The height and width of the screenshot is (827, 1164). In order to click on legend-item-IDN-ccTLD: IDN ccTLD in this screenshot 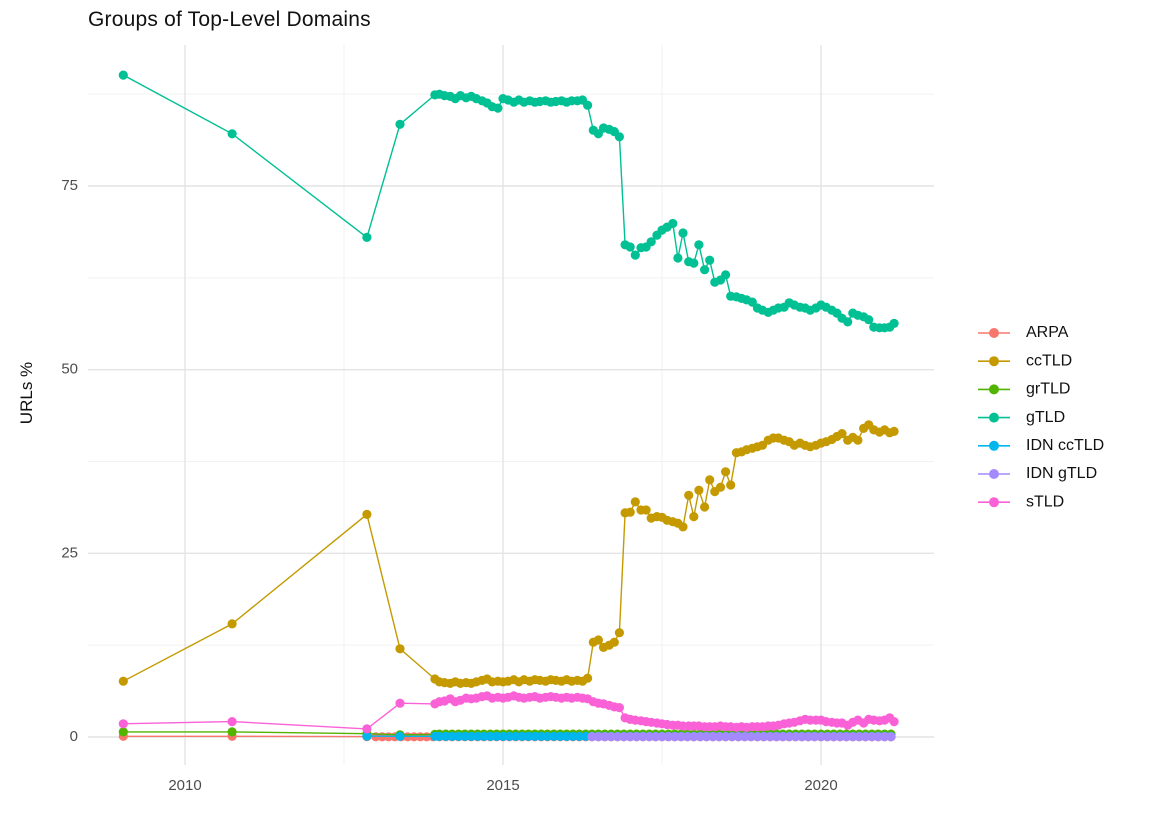, I will do `click(1041, 445)`.